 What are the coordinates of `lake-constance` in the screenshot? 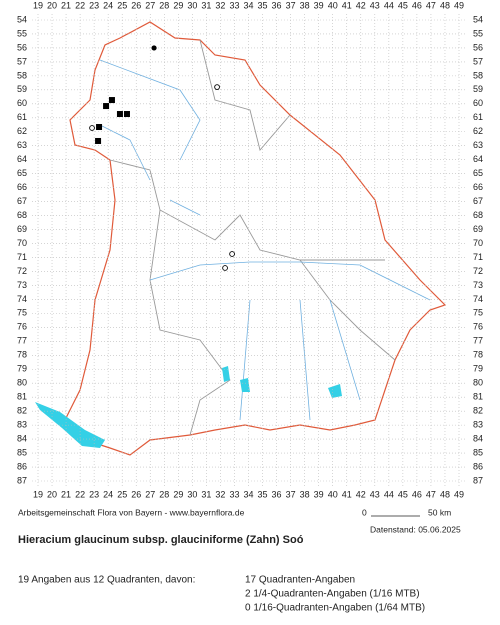 It's located at (70, 425).